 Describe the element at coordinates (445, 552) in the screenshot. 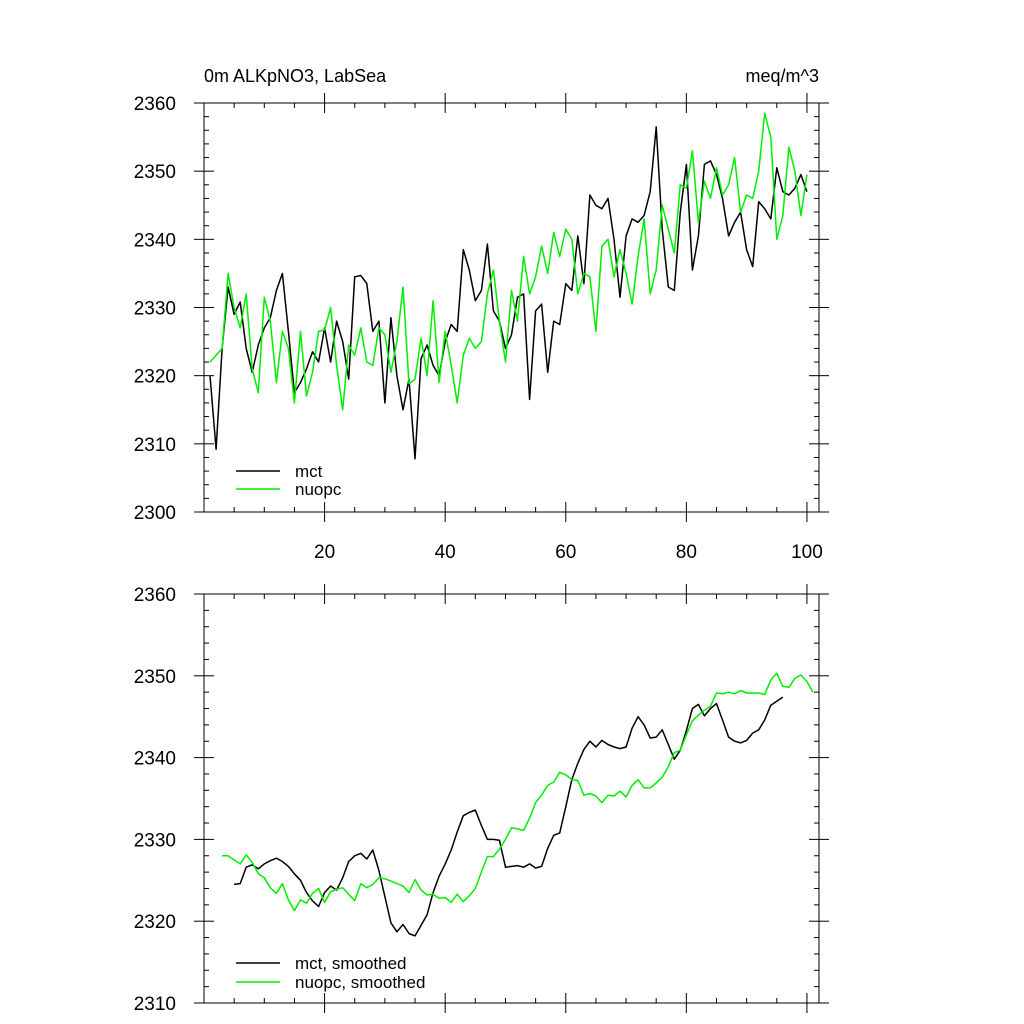

I see `x-tick-label: 40` at that location.